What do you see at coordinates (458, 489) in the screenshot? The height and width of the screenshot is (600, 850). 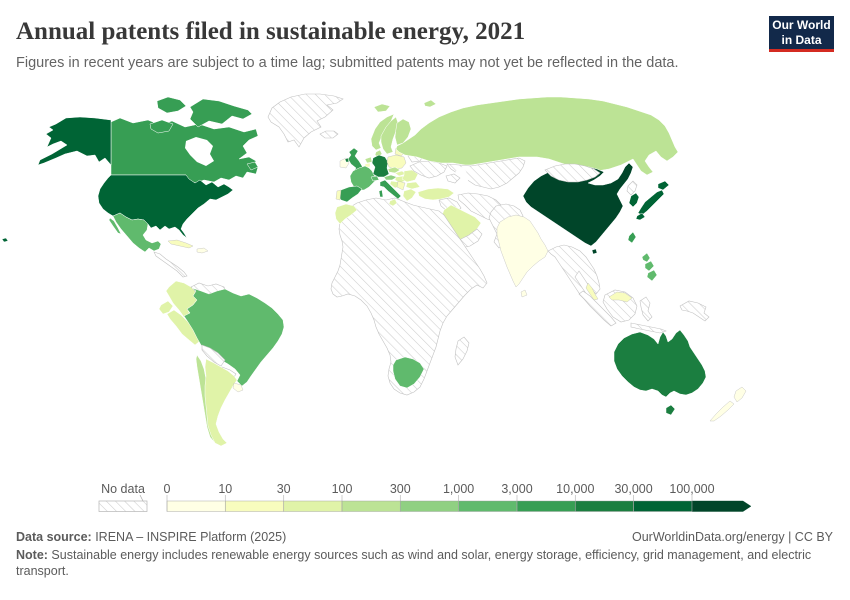 I see `svg-text: 1,000` at bounding box center [458, 489].